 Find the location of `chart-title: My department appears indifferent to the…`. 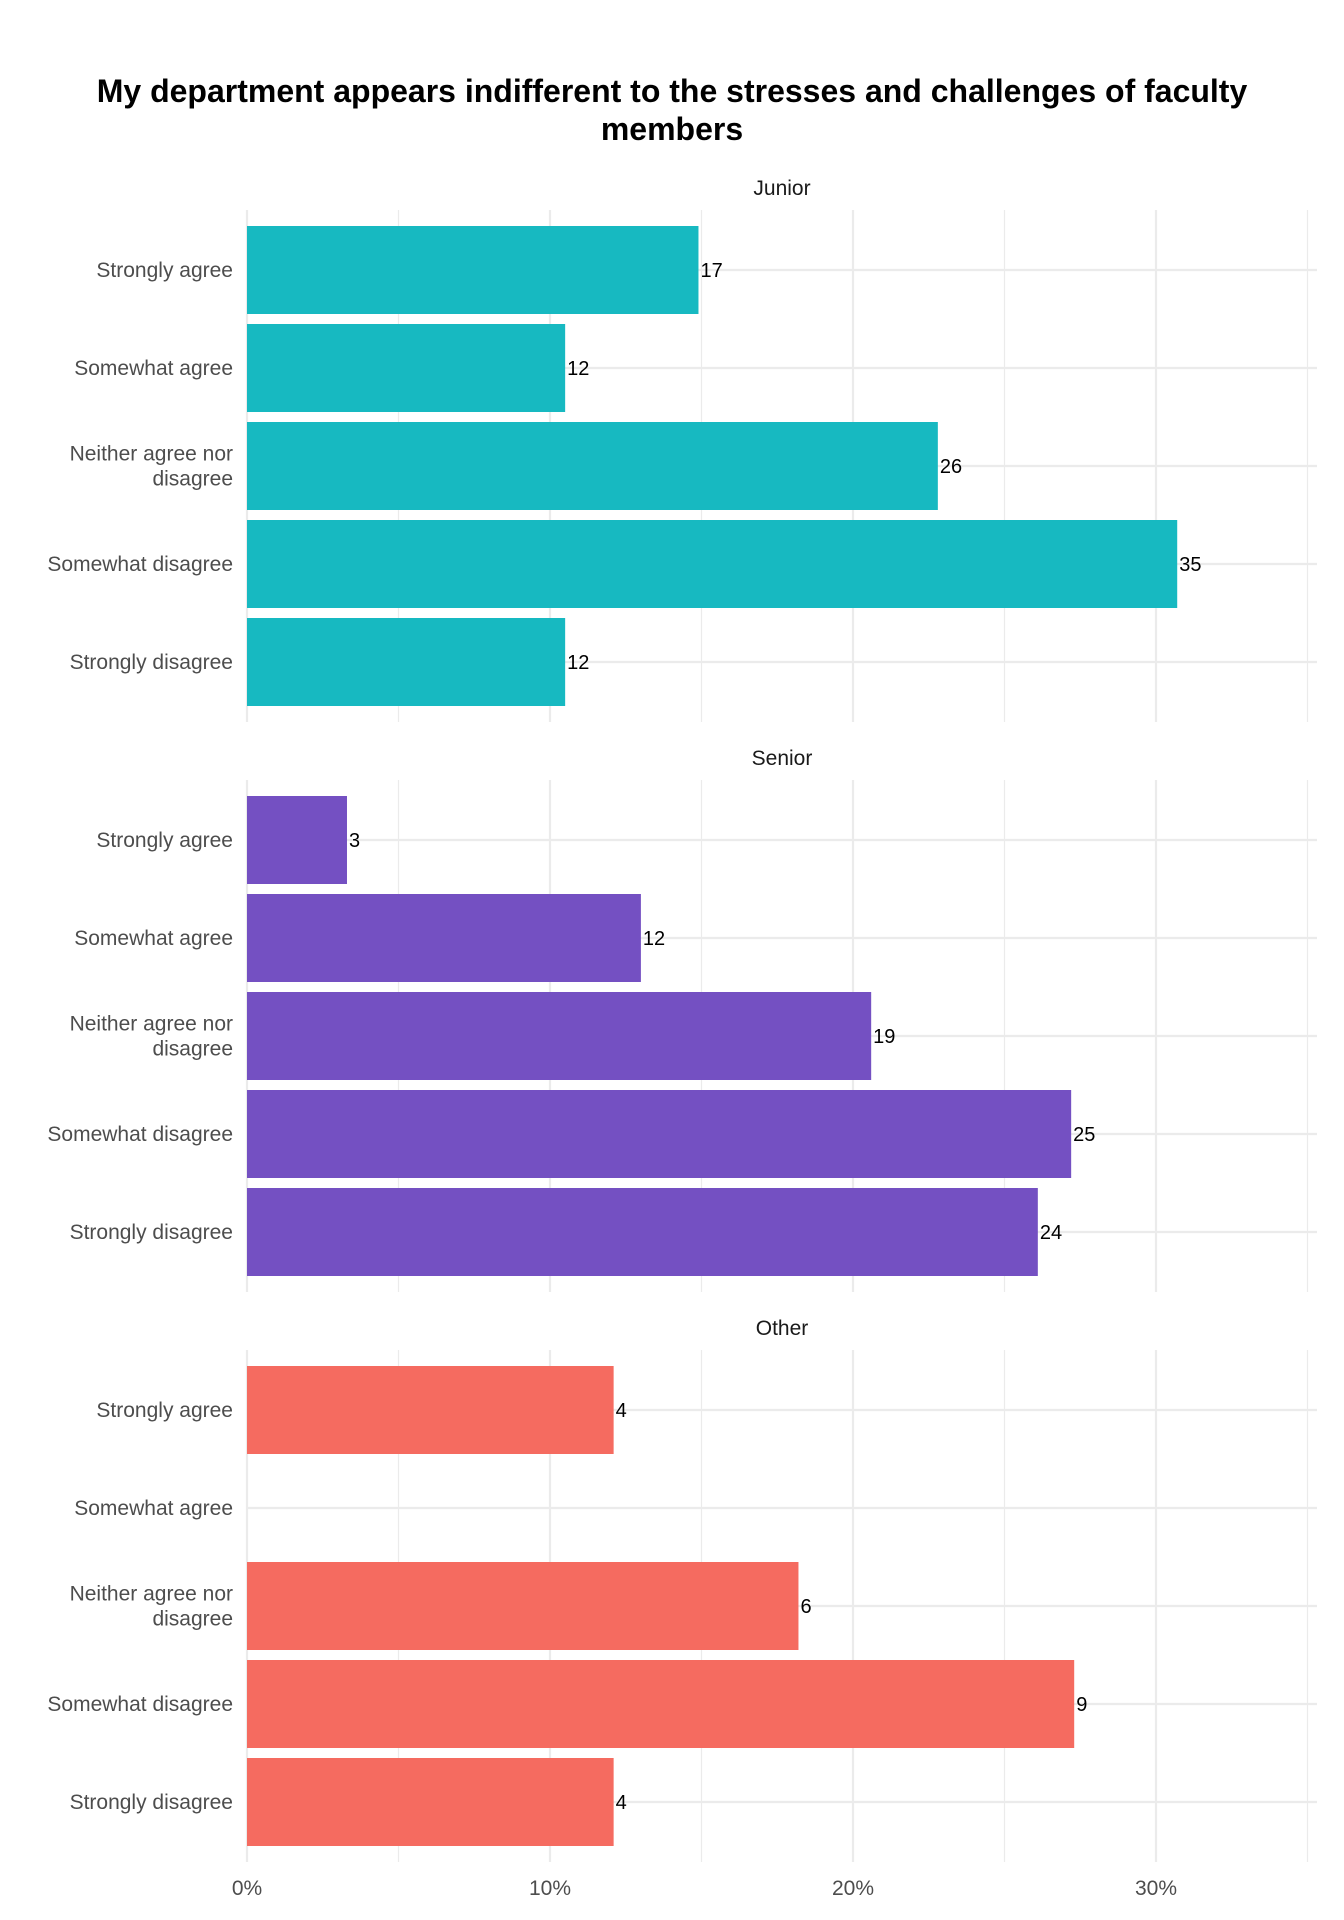

chart-title: My department appears indifferent to the… is located at coordinates (672, 110).